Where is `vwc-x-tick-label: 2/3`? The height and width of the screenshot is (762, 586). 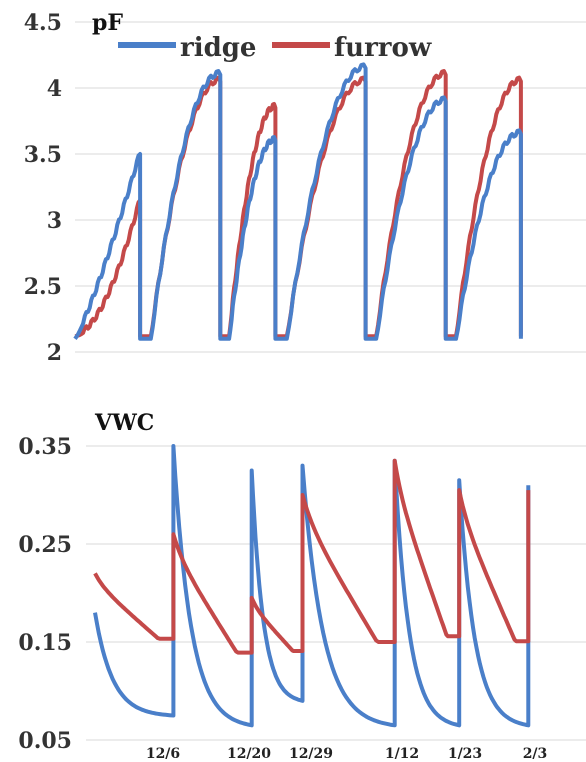 vwc-x-tick-label: 2/3 is located at coordinates (535, 754).